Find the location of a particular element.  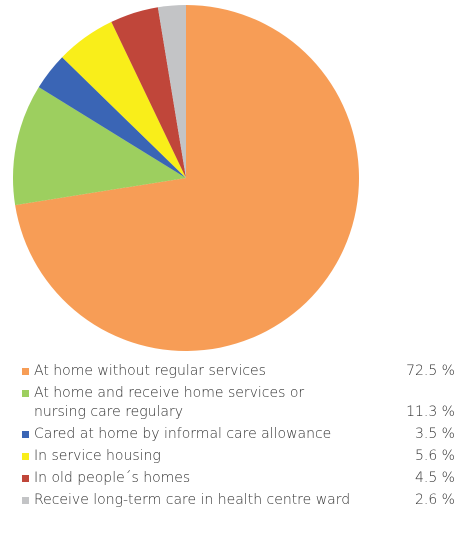

legend-value: 72.5 % is located at coordinates (430, 371).